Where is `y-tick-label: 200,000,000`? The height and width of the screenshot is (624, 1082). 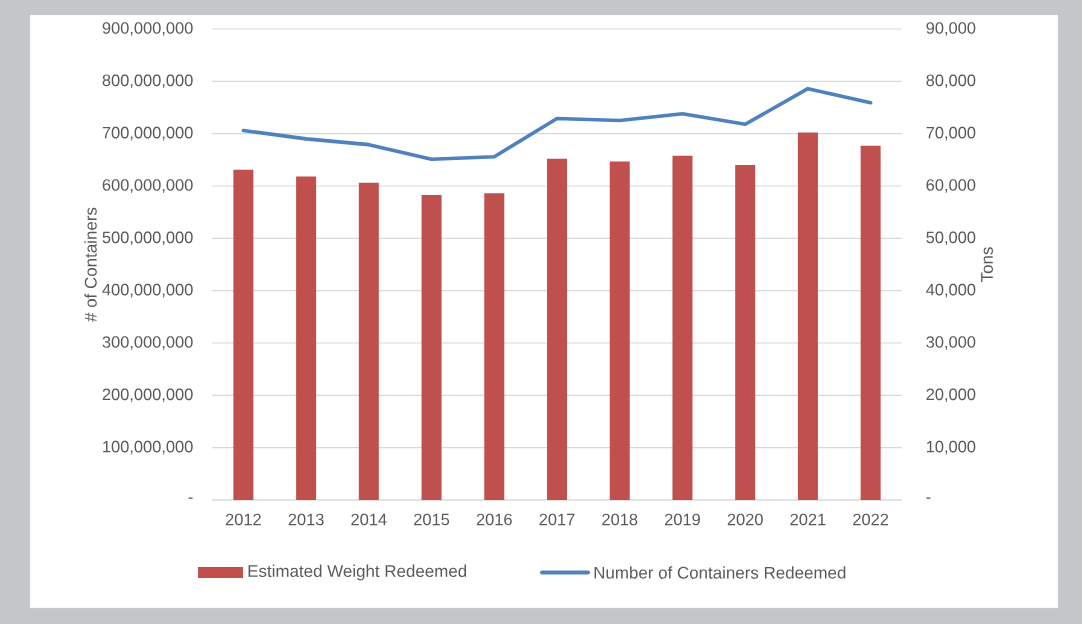 y-tick-label: 200,000,000 is located at coordinates (147, 395).